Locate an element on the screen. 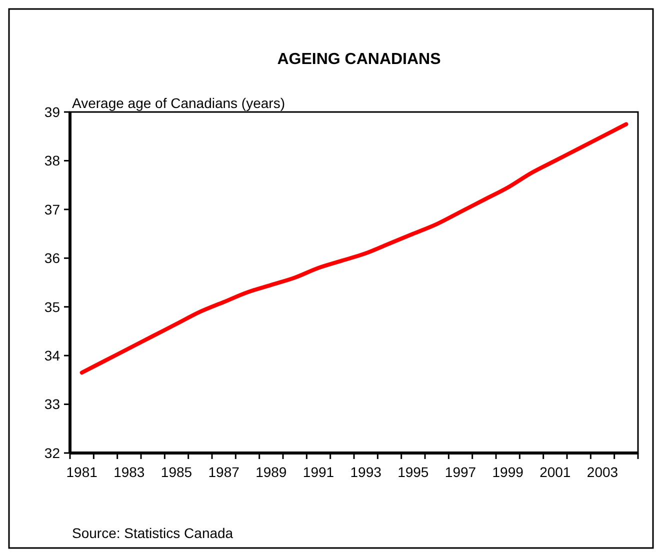 Image resolution: width=662 pixels, height=557 pixels. y-axis-title: Average age of Canadians (years) is located at coordinates (178, 103).